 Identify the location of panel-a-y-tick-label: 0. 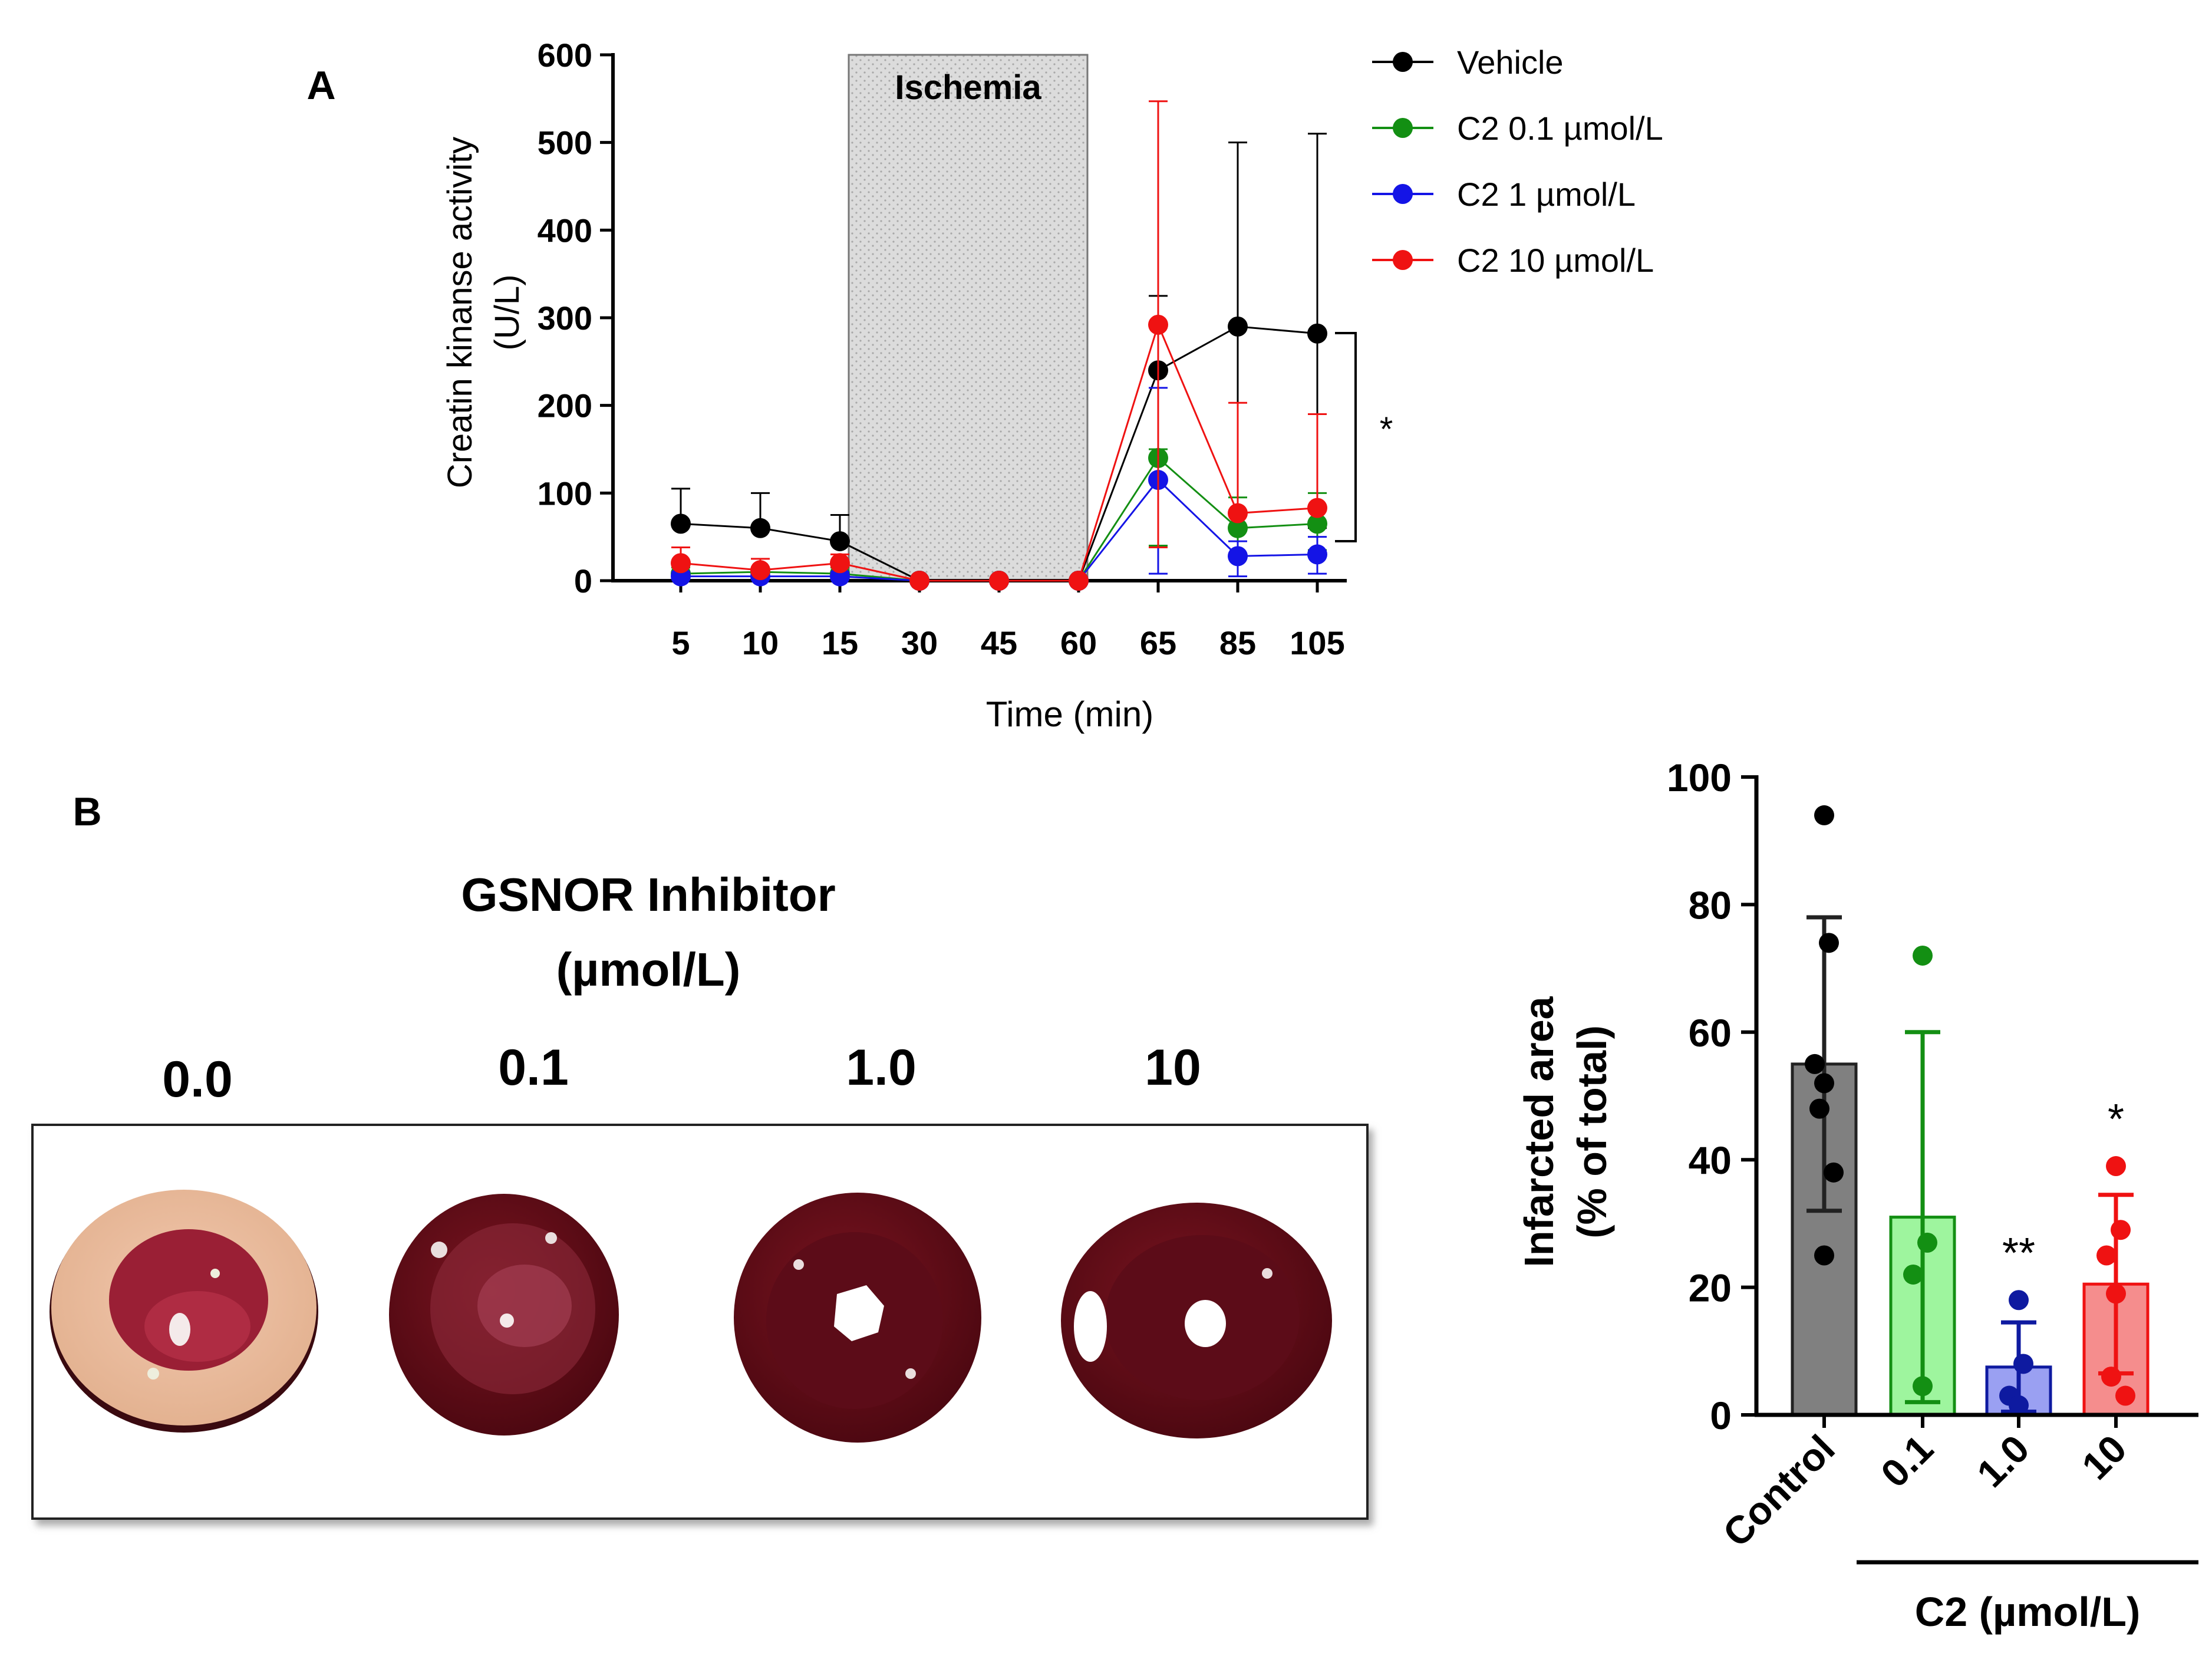
(583, 581).